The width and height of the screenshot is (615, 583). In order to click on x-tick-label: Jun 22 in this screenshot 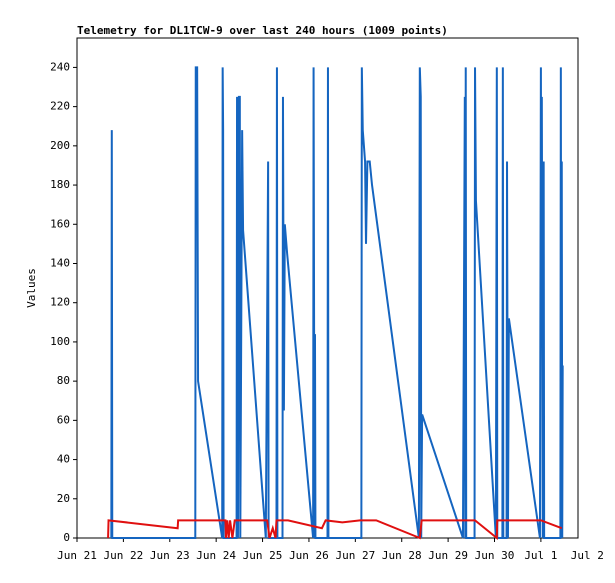, I will do `click(124, 555)`.